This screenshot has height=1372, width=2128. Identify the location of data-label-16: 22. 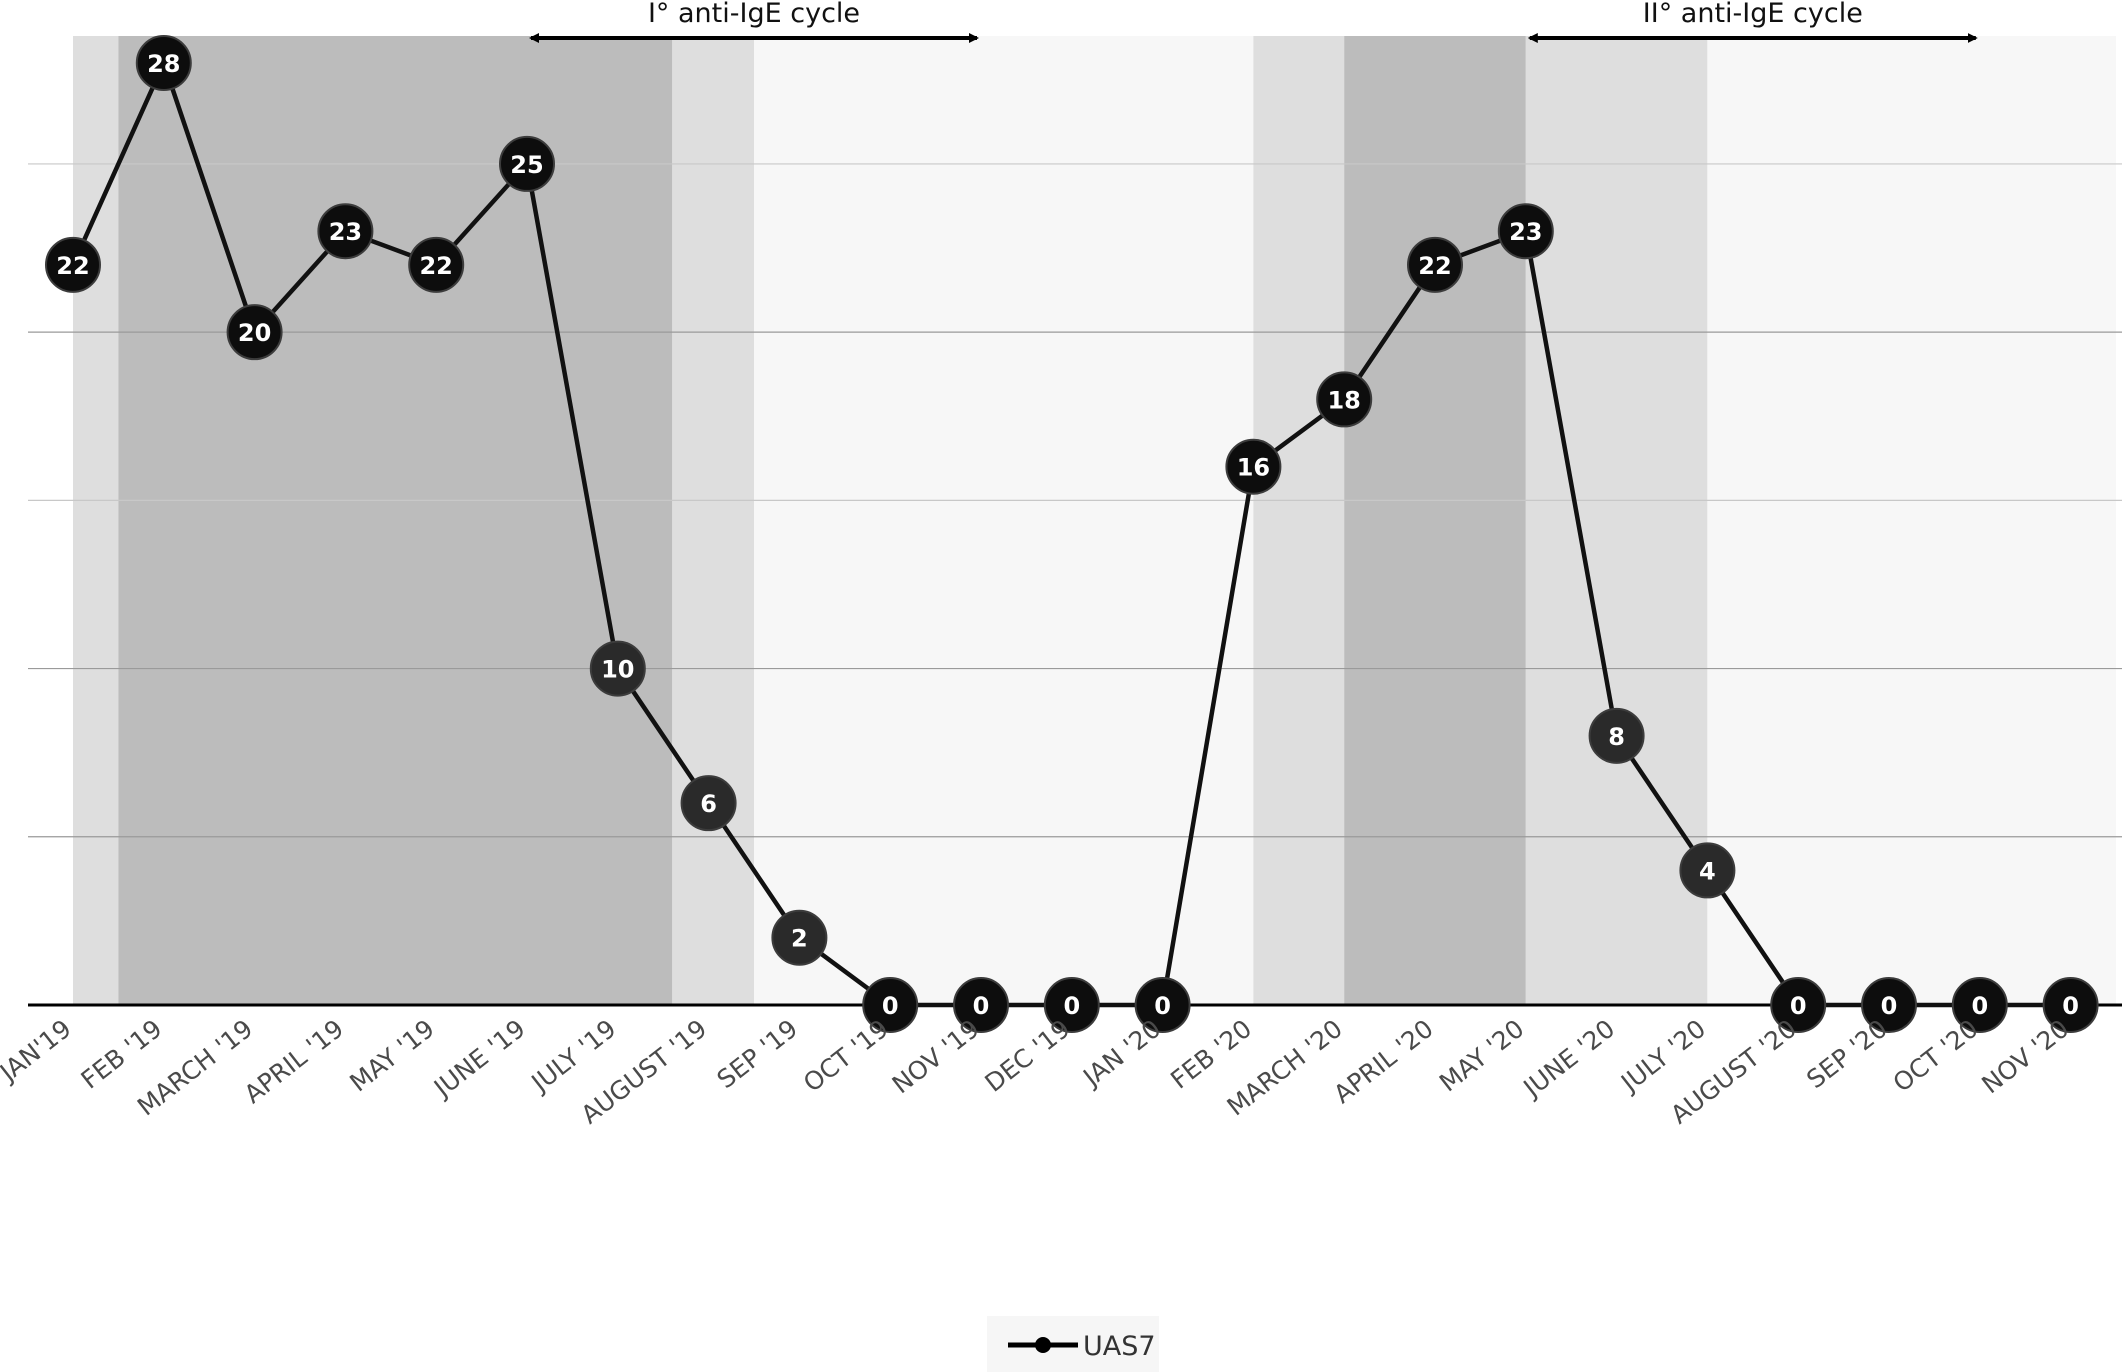
(1434, 266).